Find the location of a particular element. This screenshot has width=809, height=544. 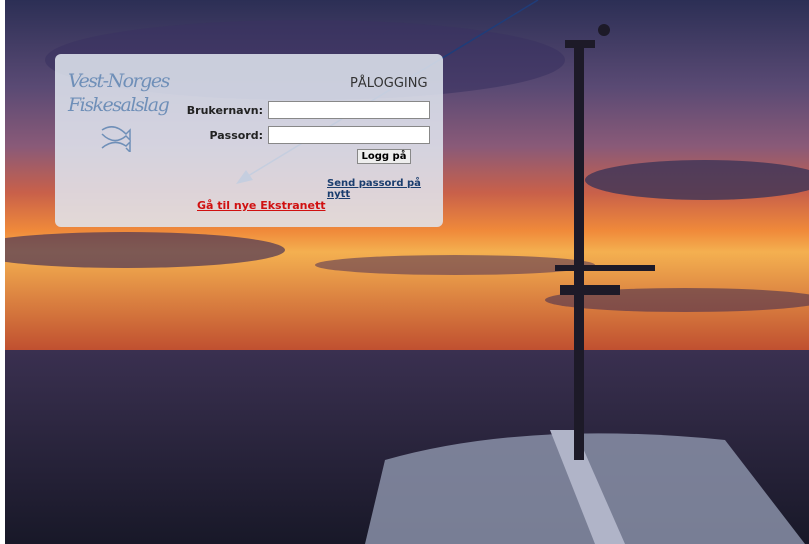

resend-password-link: Send passord på nytt is located at coordinates (374, 189).